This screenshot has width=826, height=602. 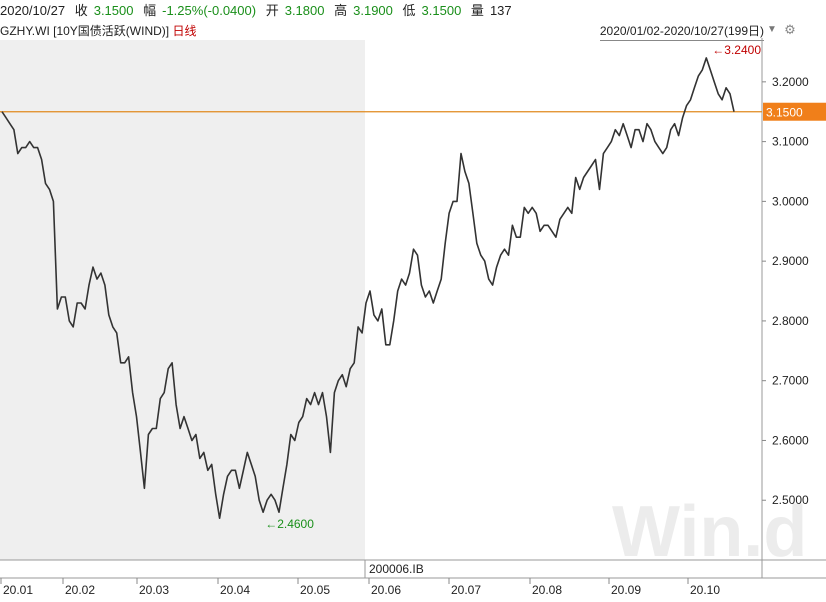 What do you see at coordinates (111, 31) in the screenshot?
I see `series-desc: [10Y国债活跃(WIND)]` at bounding box center [111, 31].